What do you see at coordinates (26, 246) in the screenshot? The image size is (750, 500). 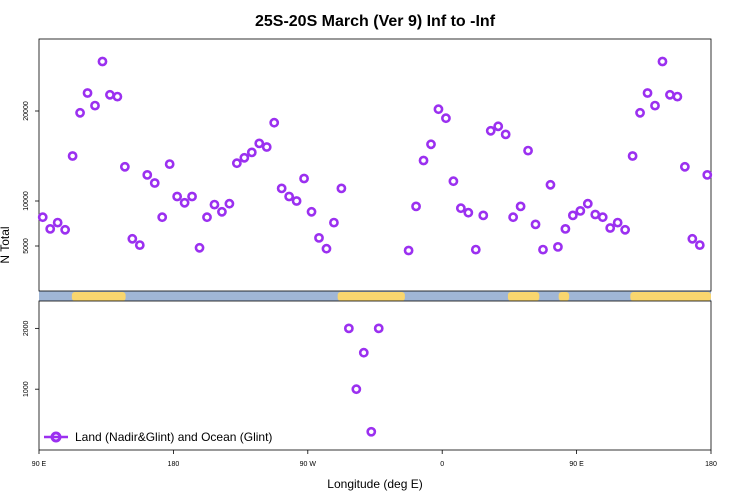 I see `y-tick-label: 5000` at bounding box center [26, 246].